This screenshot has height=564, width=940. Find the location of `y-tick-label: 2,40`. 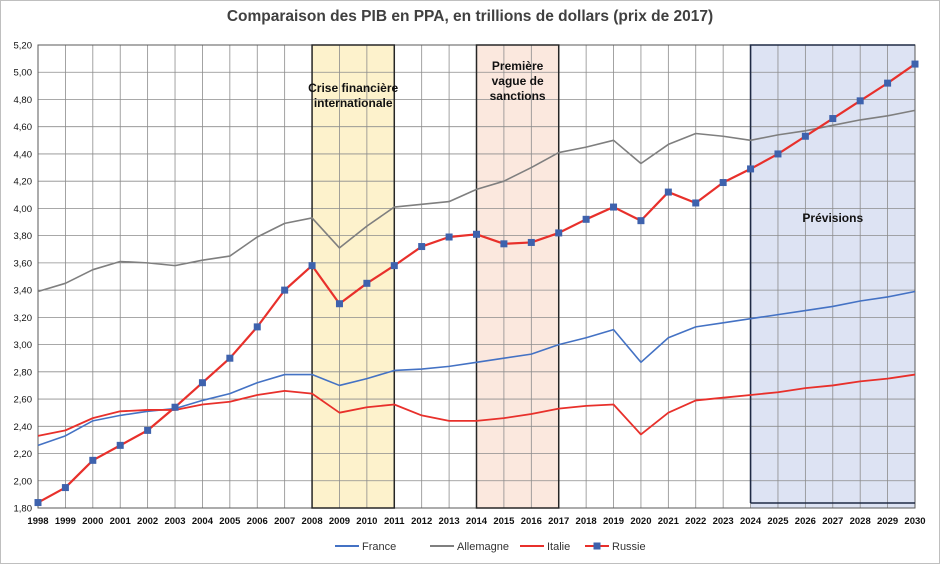

y-tick-label: 2,40 is located at coordinates (23, 427).